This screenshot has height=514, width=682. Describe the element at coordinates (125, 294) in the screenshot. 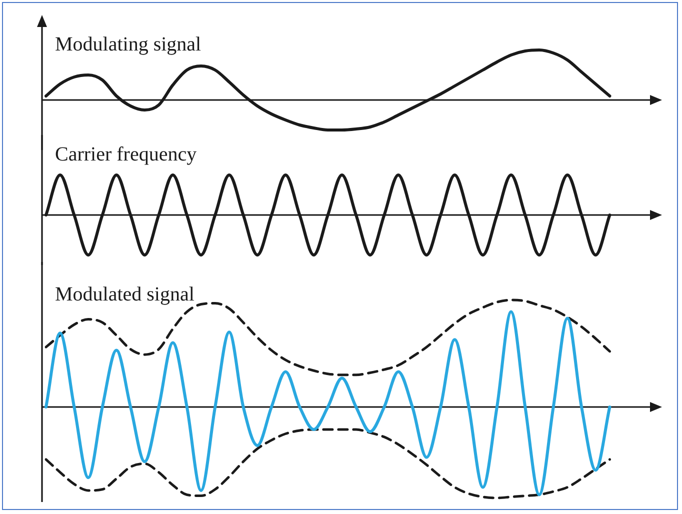

I see `chart-title: Modulated signal` at that location.